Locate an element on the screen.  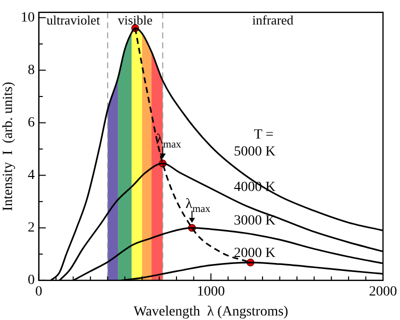
x-tick-label: 2000 is located at coordinates (383, 292).